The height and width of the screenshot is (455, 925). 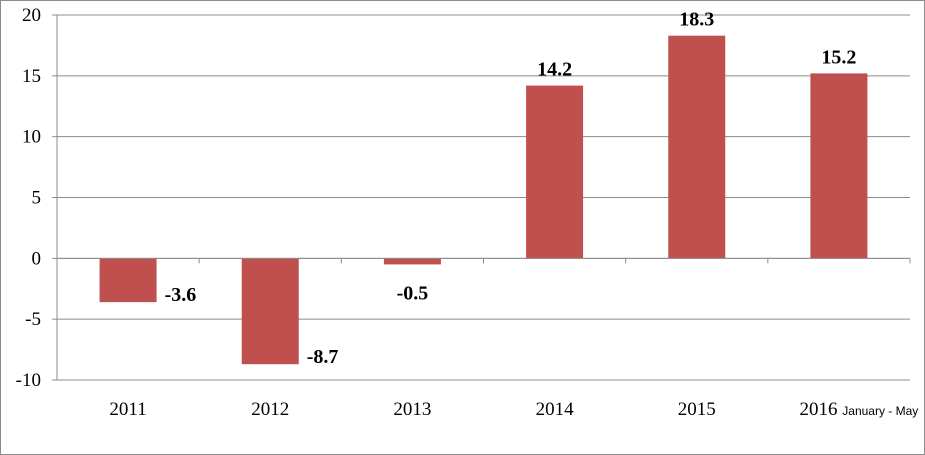 I want to click on x-category-note: January - May, so click(x=880, y=411).